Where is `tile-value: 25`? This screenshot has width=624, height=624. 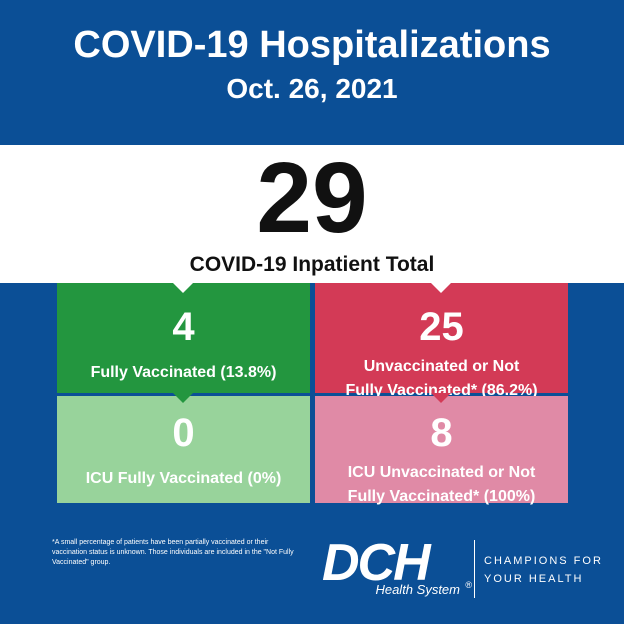 tile-value: 25 is located at coordinates (441, 327).